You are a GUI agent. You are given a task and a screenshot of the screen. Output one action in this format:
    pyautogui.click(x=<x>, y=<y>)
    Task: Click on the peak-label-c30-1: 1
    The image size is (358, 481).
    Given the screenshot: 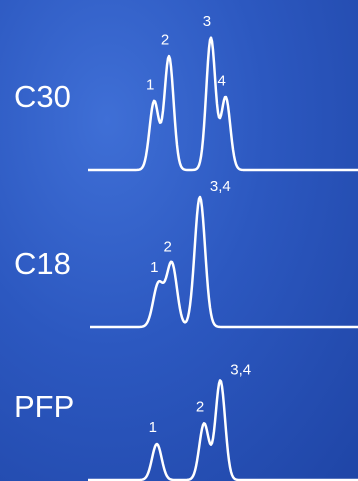 What is the action you would take?
    pyautogui.click(x=150, y=84)
    